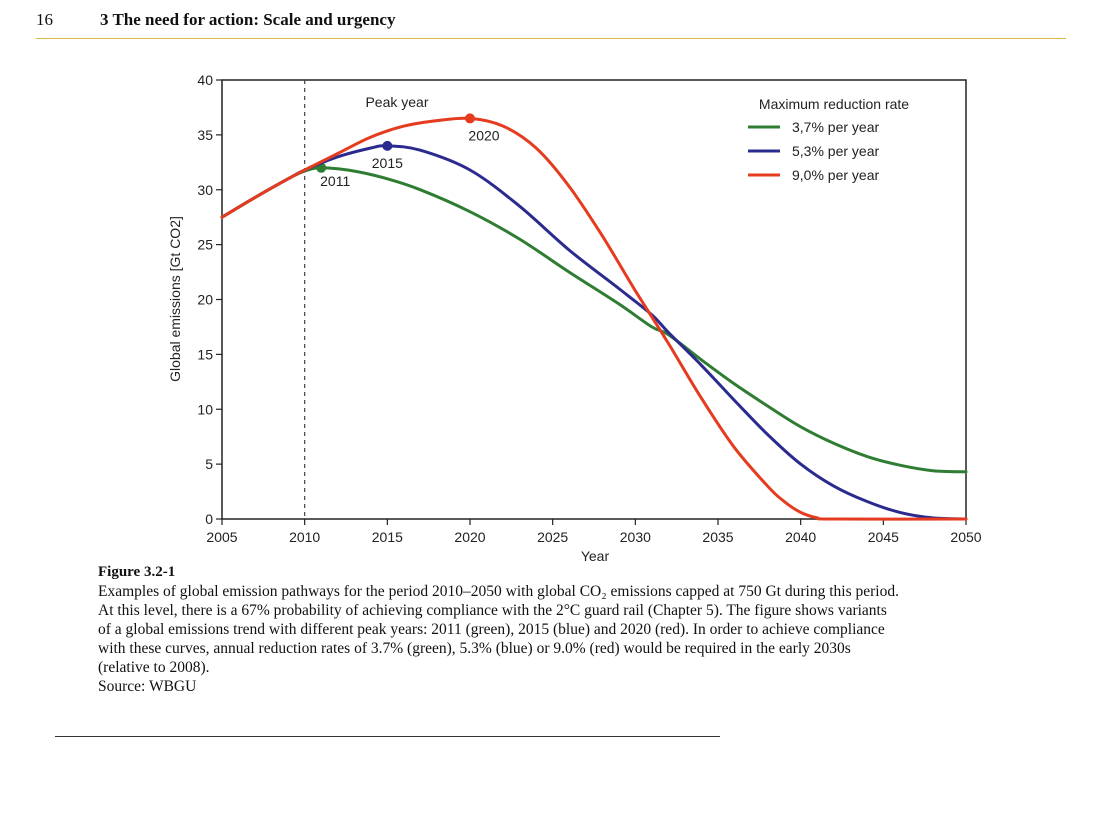  I want to click on footnote-rule, so click(387, 736).